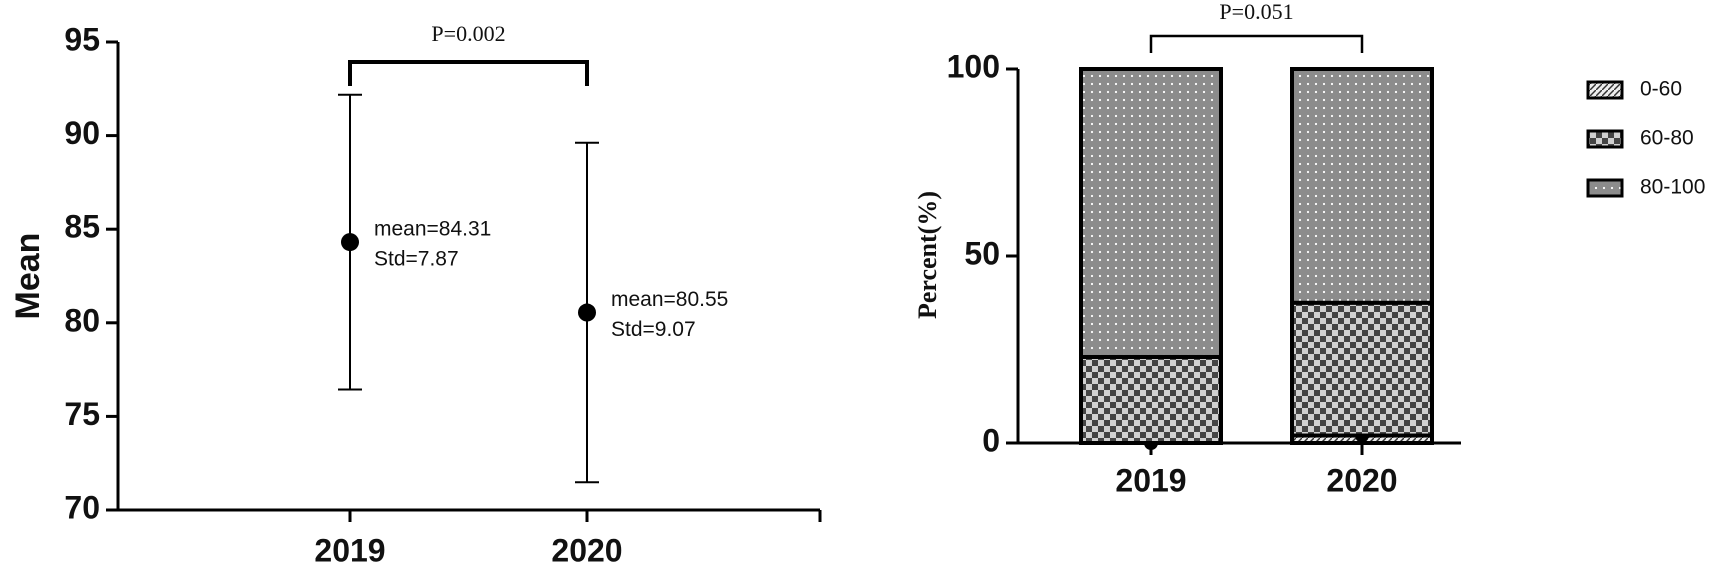 The image size is (1736, 573). Describe the element at coordinates (82, 227) in the screenshot. I see `y-tick-label: 85` at that location.